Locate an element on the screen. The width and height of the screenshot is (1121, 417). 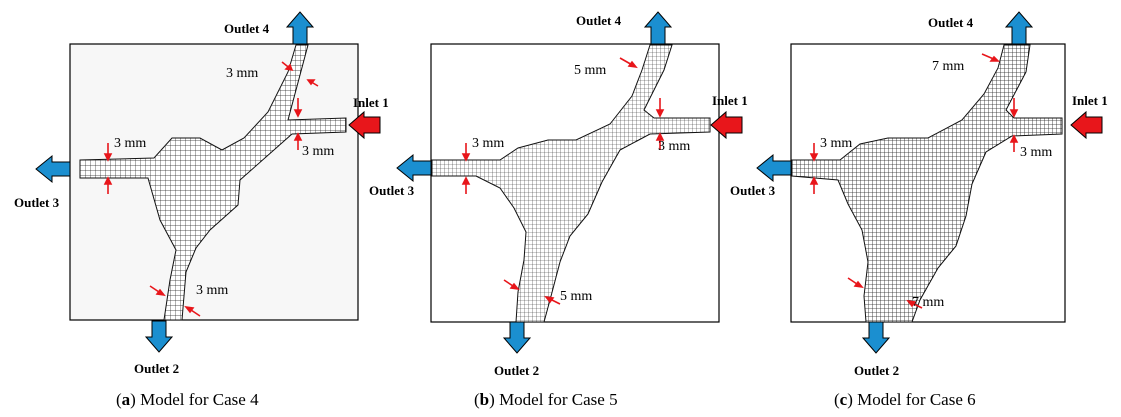
dimension-label-top: 5 mm is located at coordinates (590, 70).